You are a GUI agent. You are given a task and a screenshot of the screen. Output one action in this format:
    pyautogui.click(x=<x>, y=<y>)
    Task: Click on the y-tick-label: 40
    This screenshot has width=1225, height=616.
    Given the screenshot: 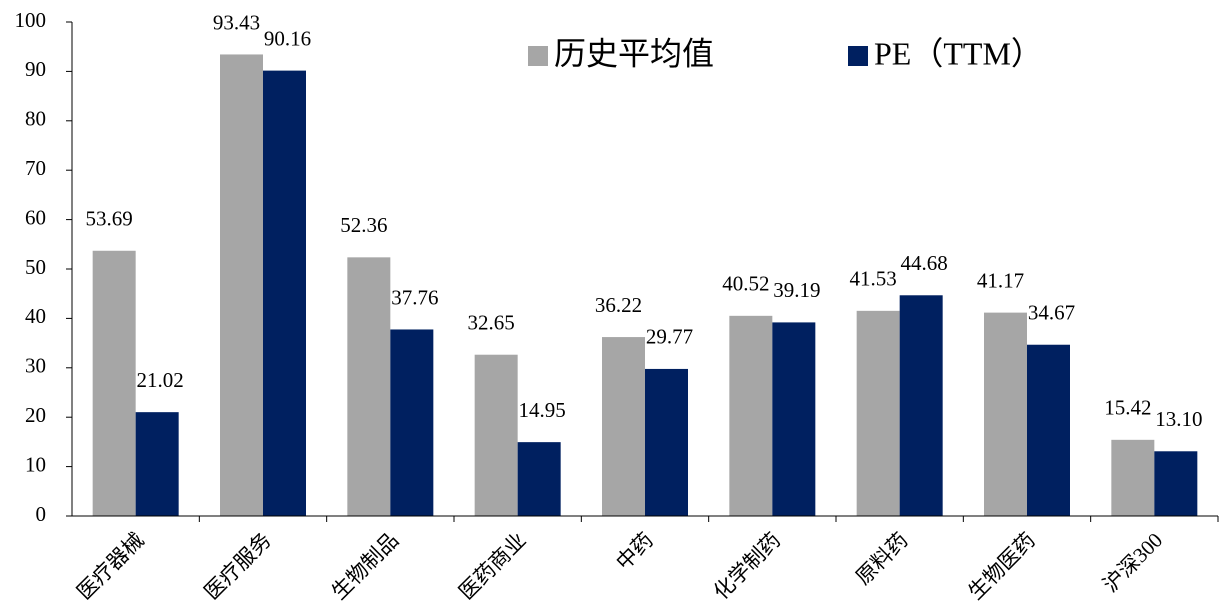 What is the action you would take?
    pyautogui.click(x=35, y=316)
    